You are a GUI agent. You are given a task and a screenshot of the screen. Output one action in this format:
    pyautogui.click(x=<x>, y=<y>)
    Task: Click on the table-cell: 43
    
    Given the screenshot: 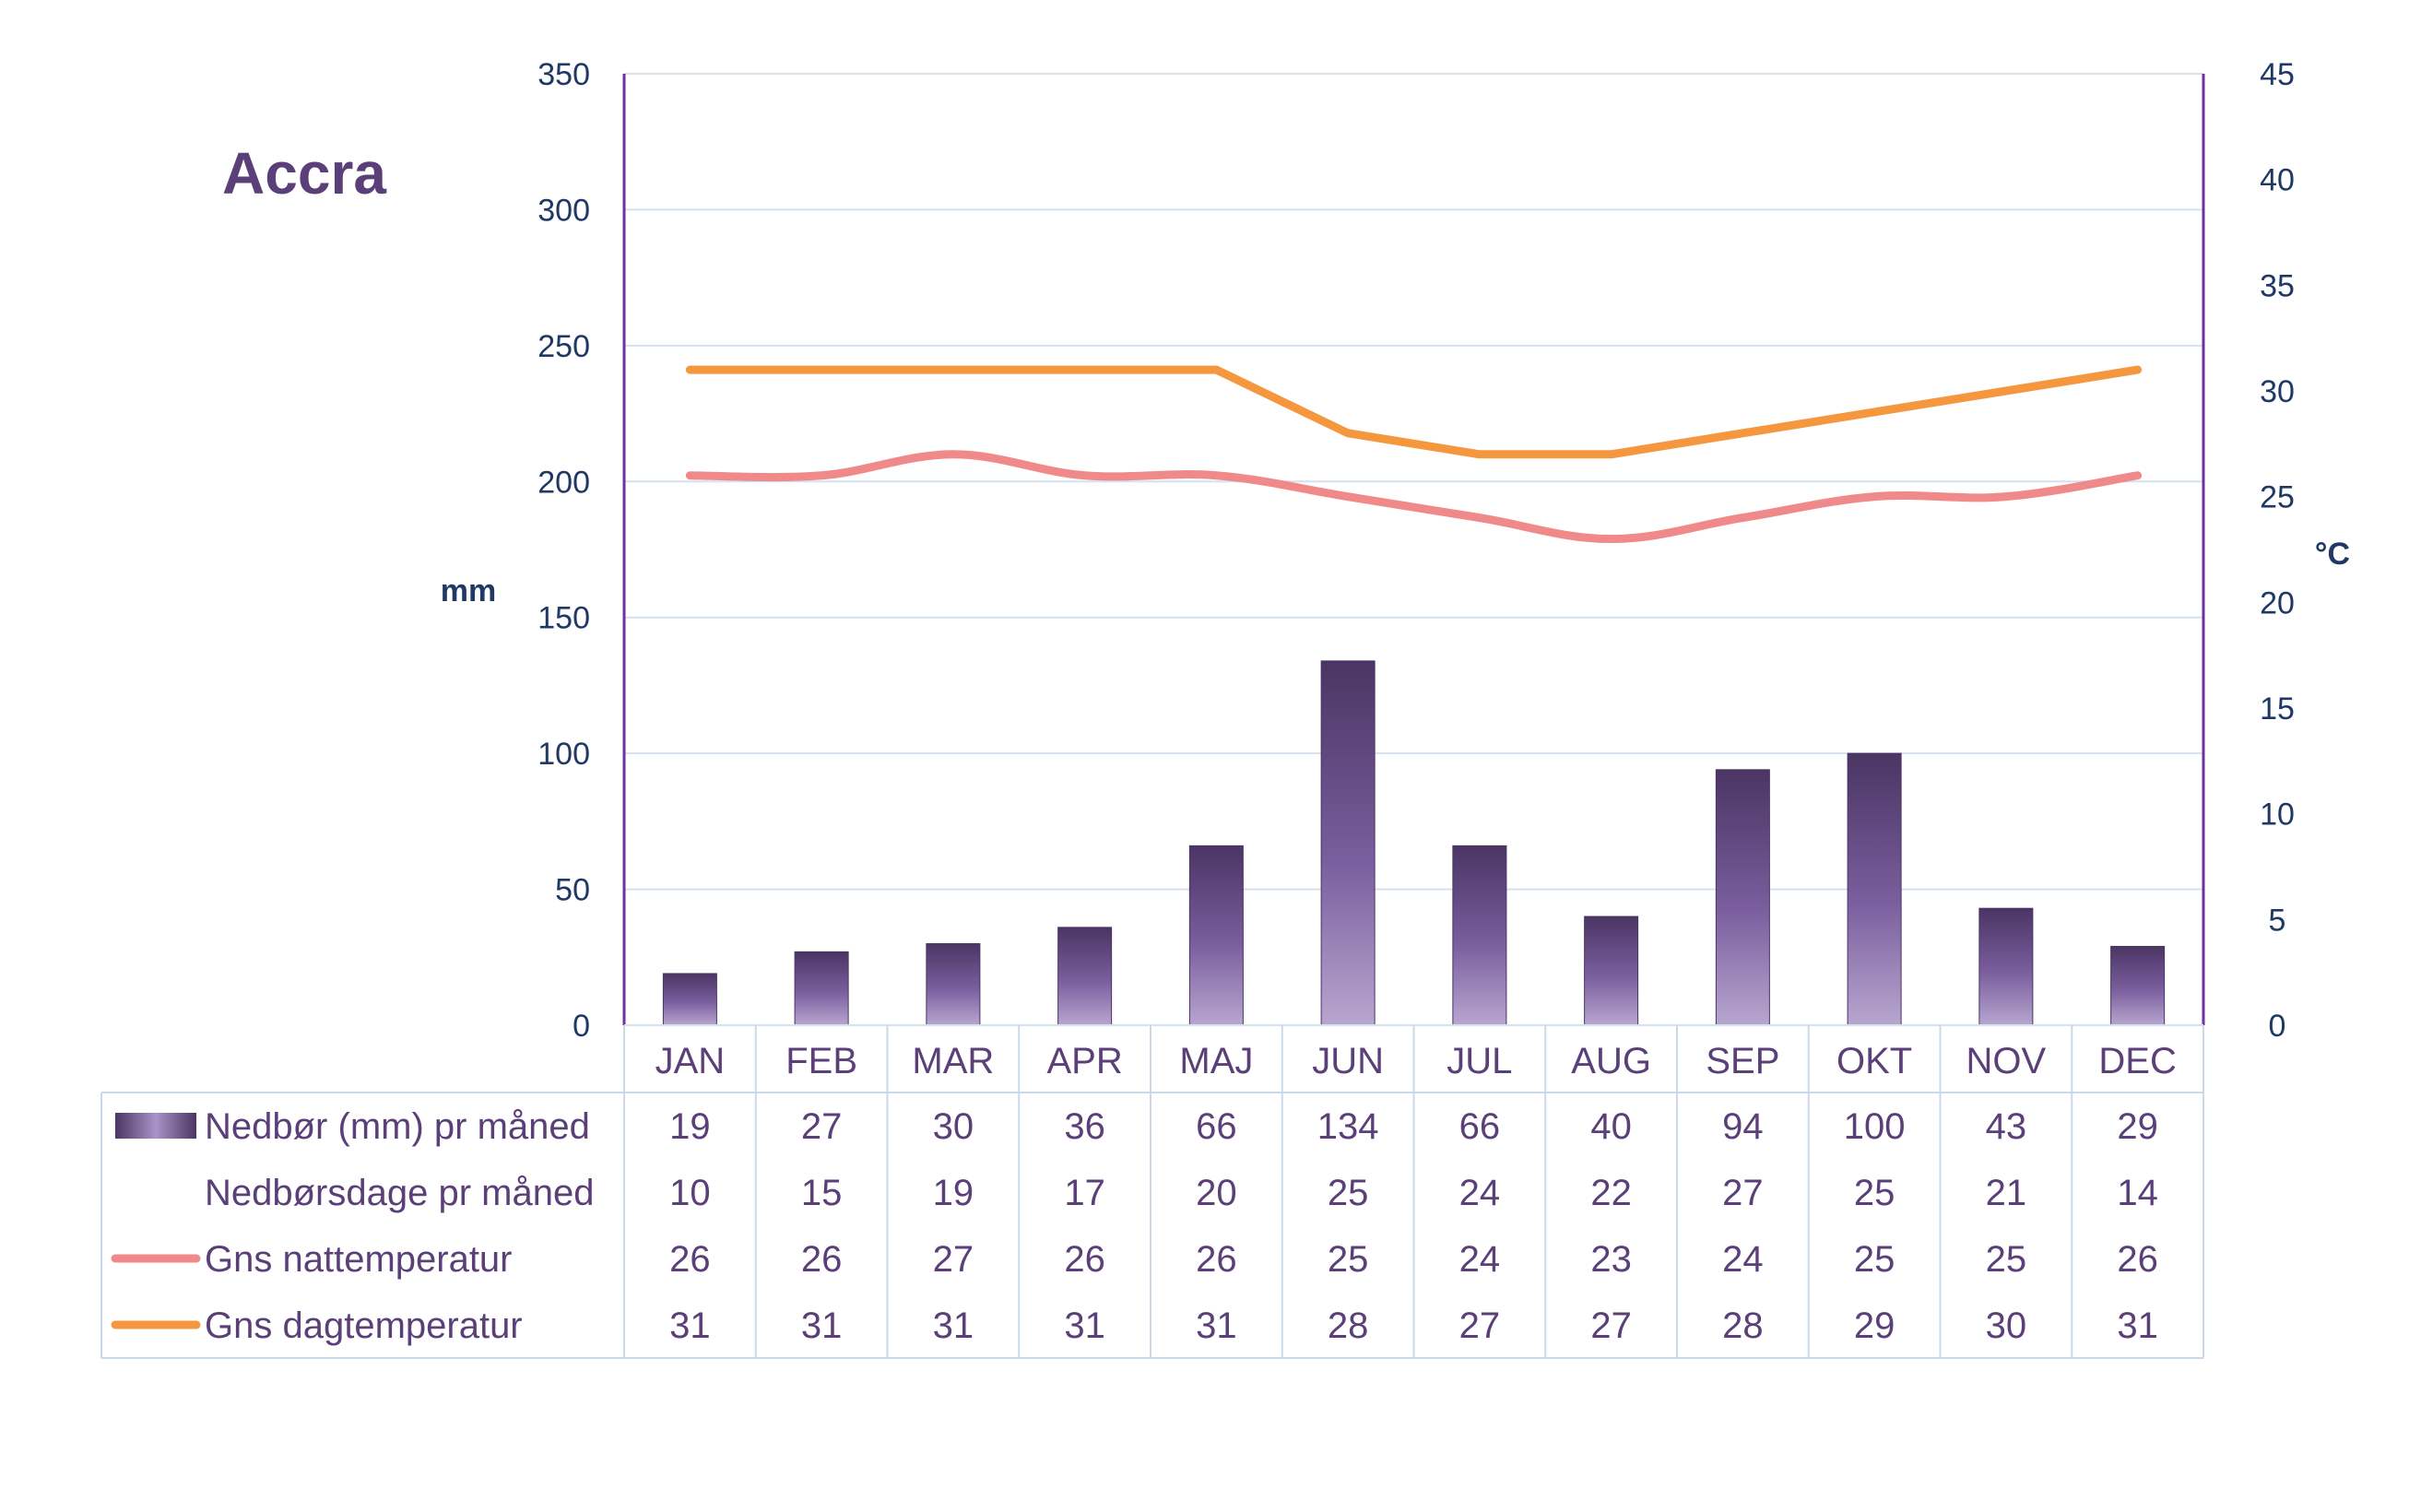 What is the action you would take?
    pyautogui.click(x=2006, y=1126)
    